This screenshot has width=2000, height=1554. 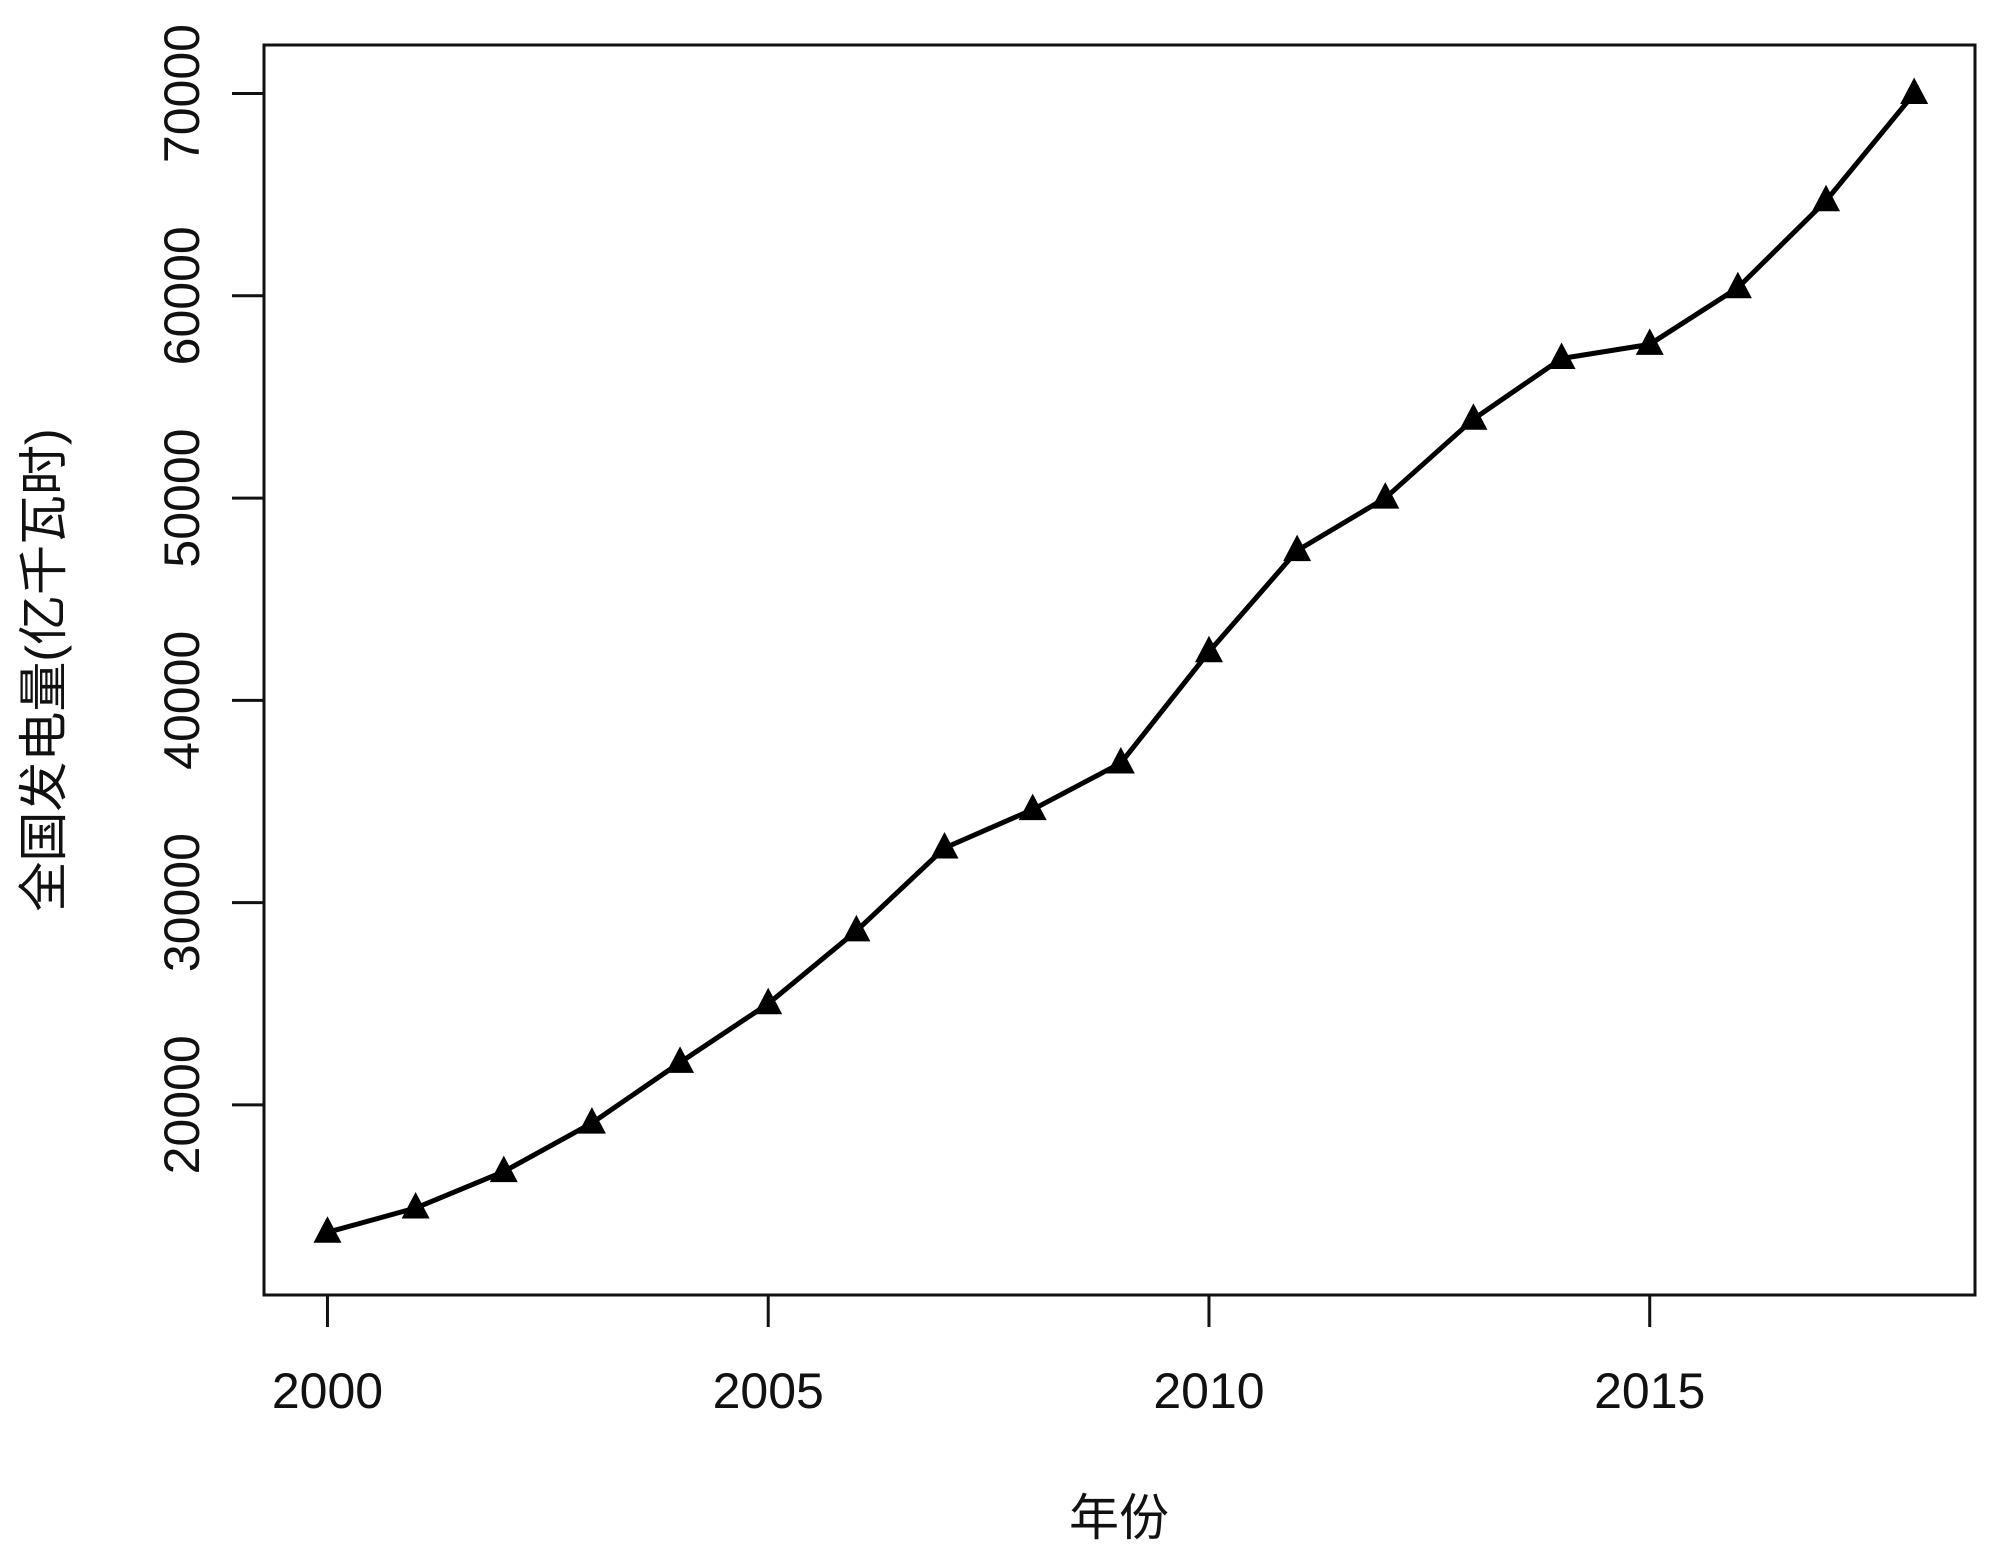 What do you see at coordinates (182, 700) in the screenshot?
I see `y-tick-label: 40000` at bounding box center [182, 700].